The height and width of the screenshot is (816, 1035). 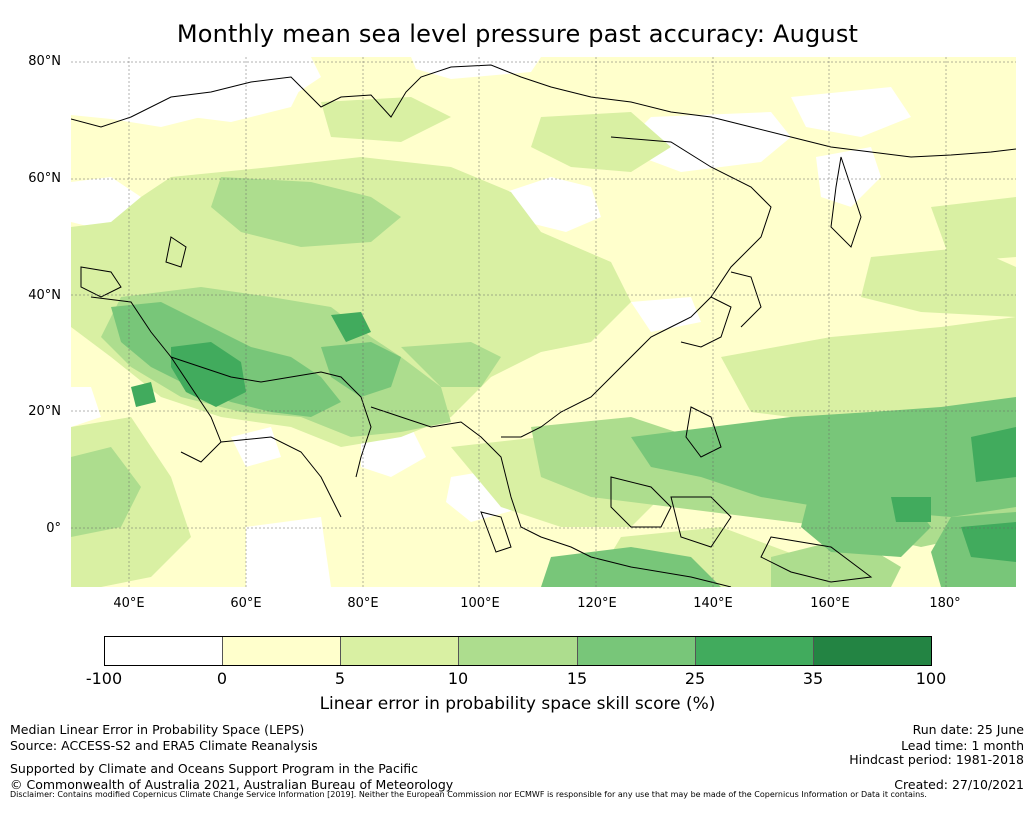 What do you see at coordinates (222, 678) in the screenshot?
I see `colorbar-tick: 0` at bounding box center [222, 678].